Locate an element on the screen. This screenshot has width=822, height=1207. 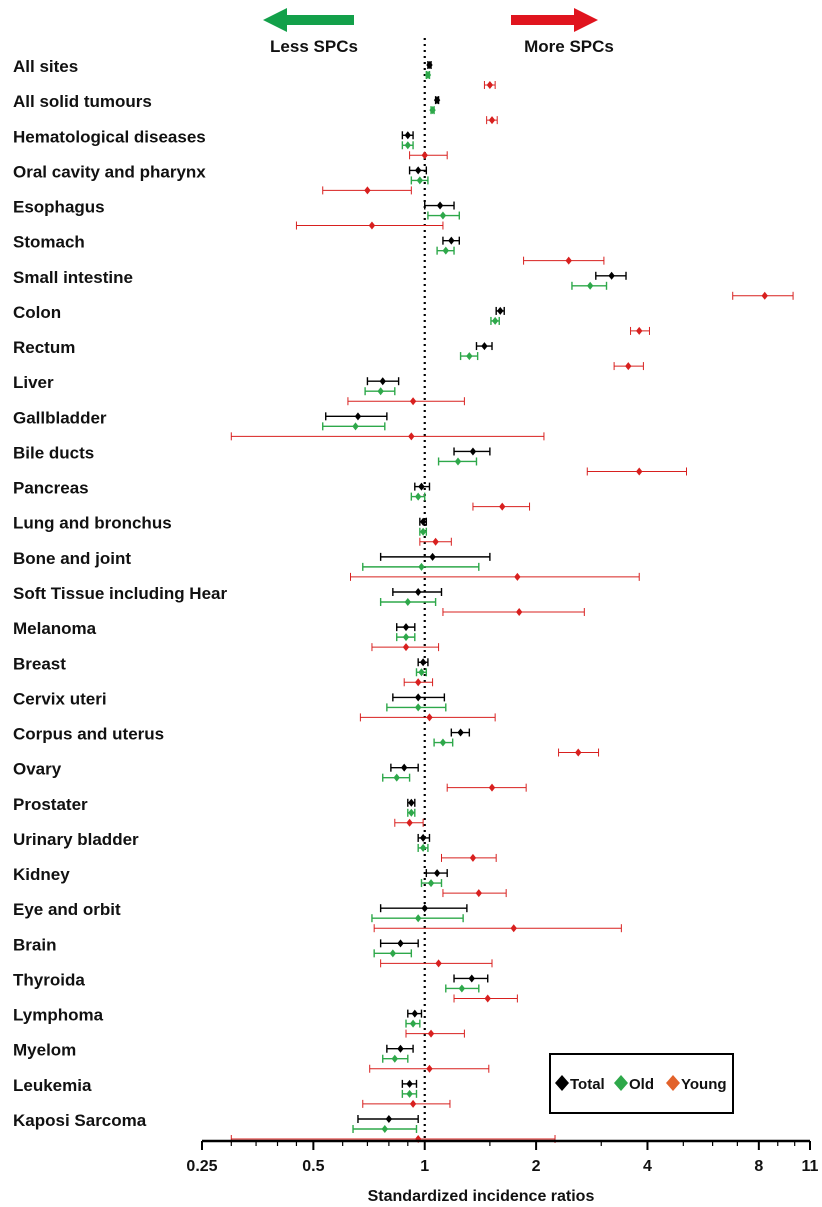
category-label: Lymphoma is located at coordinates (58, 1015).